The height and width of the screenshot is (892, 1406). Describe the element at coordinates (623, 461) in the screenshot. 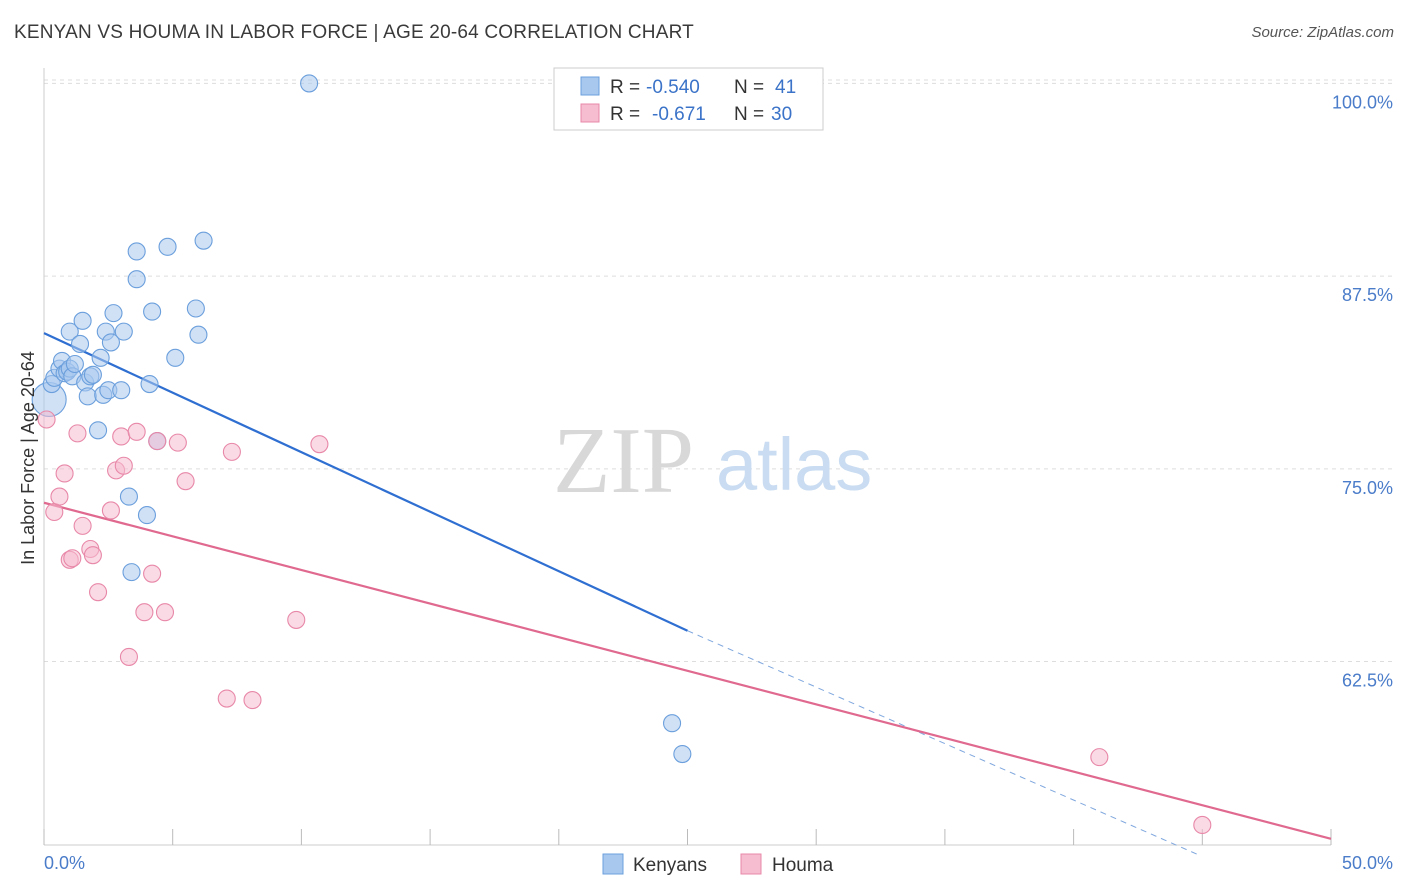

I see `watermark-zip: ZIP` at that location.